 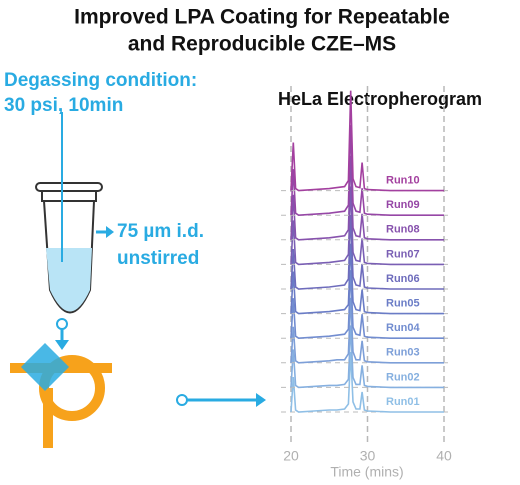 What do you see at coordinates (403, 304) in the screenshot?
I see `series-label: Run05` at bounding box center [403, 304].